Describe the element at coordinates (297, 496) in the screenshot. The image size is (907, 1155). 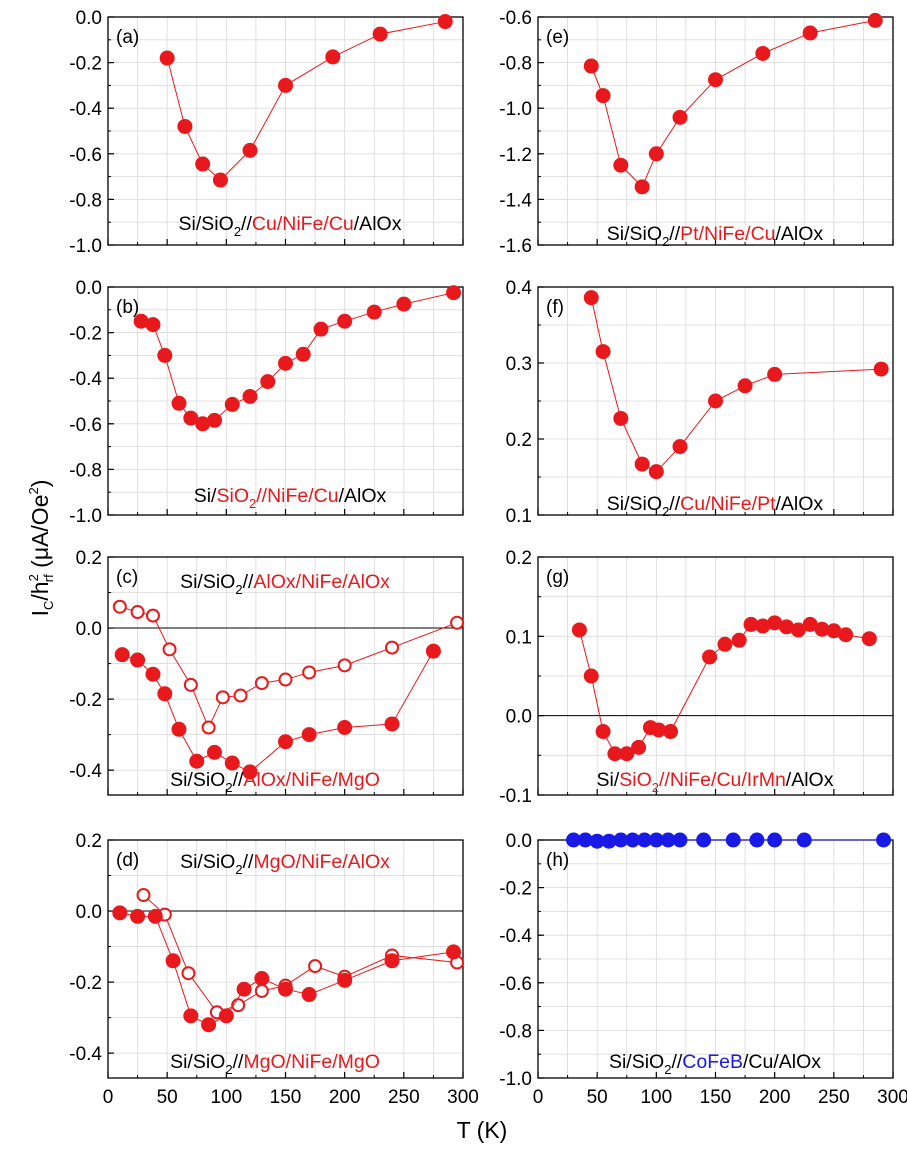
I see `sample-label-part: //NiFe/Cu` at that location.